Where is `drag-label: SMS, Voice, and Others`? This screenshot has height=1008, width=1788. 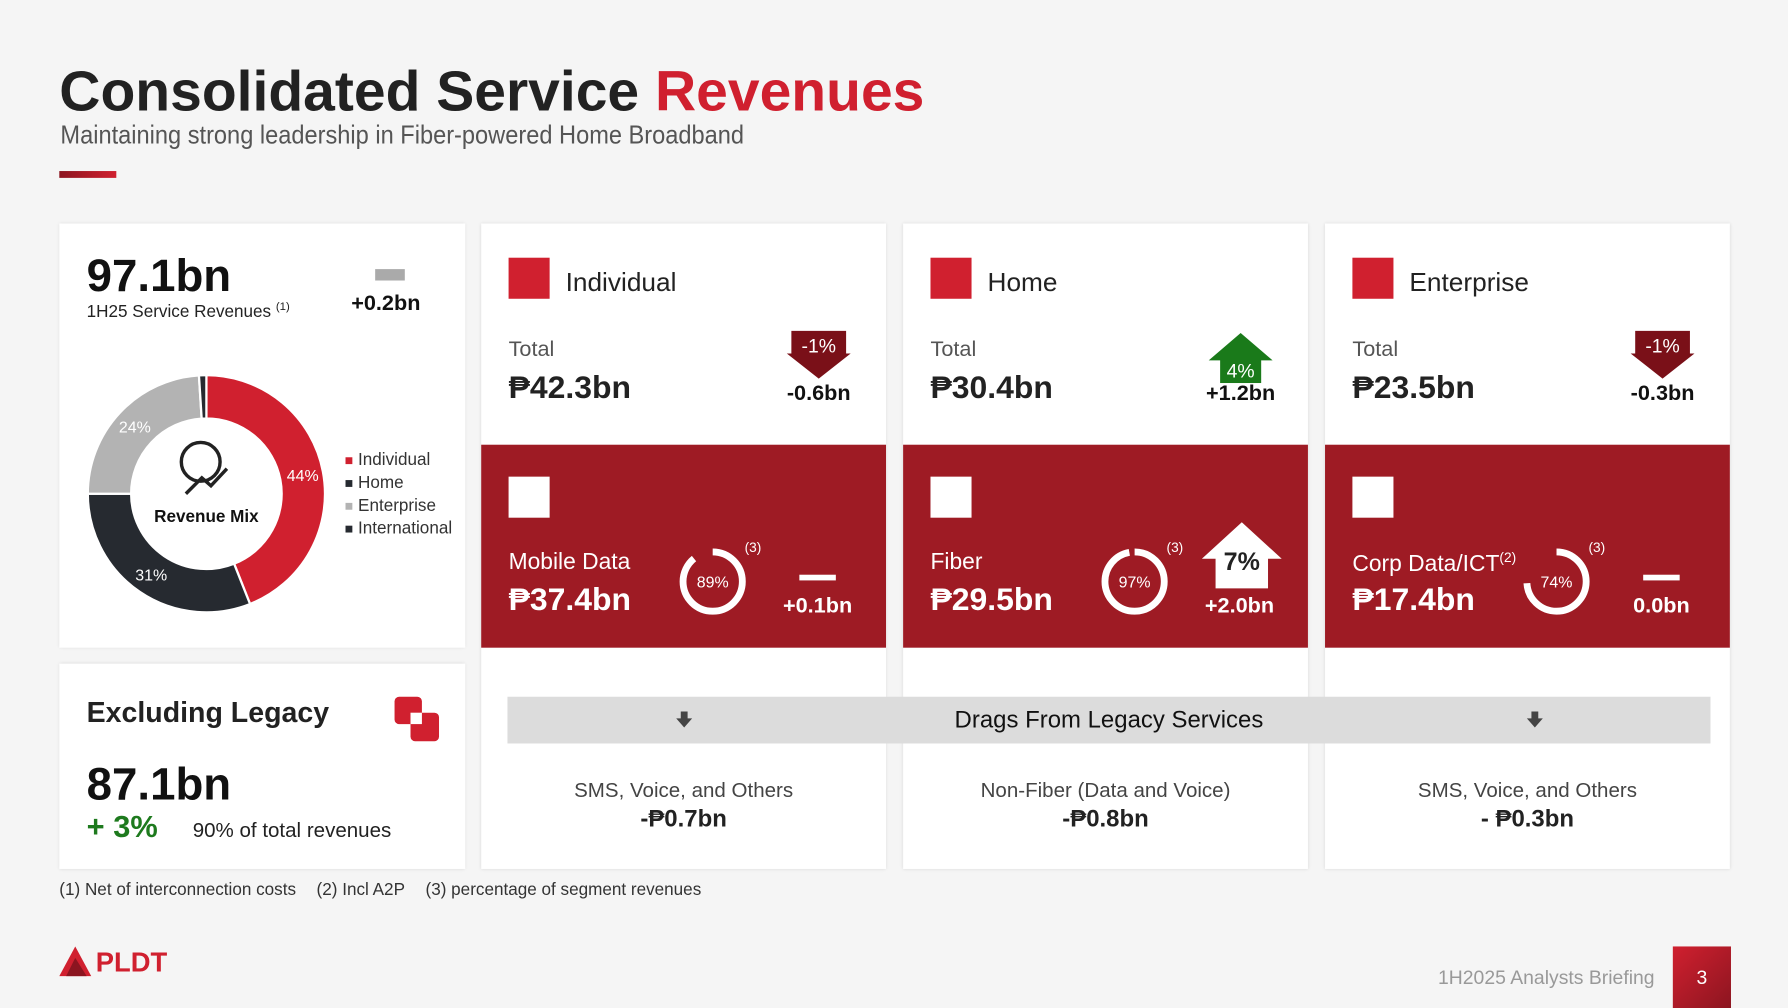 drag-label: SMS, Voice, and Others is located at coordinates (1527, 790).